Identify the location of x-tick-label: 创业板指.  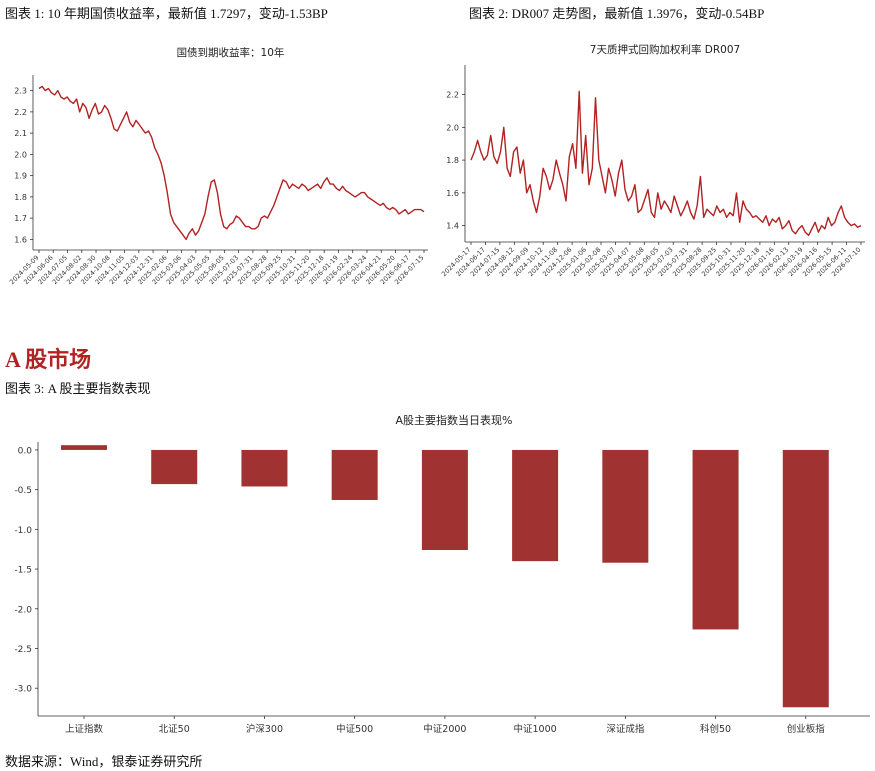
(806, 729).